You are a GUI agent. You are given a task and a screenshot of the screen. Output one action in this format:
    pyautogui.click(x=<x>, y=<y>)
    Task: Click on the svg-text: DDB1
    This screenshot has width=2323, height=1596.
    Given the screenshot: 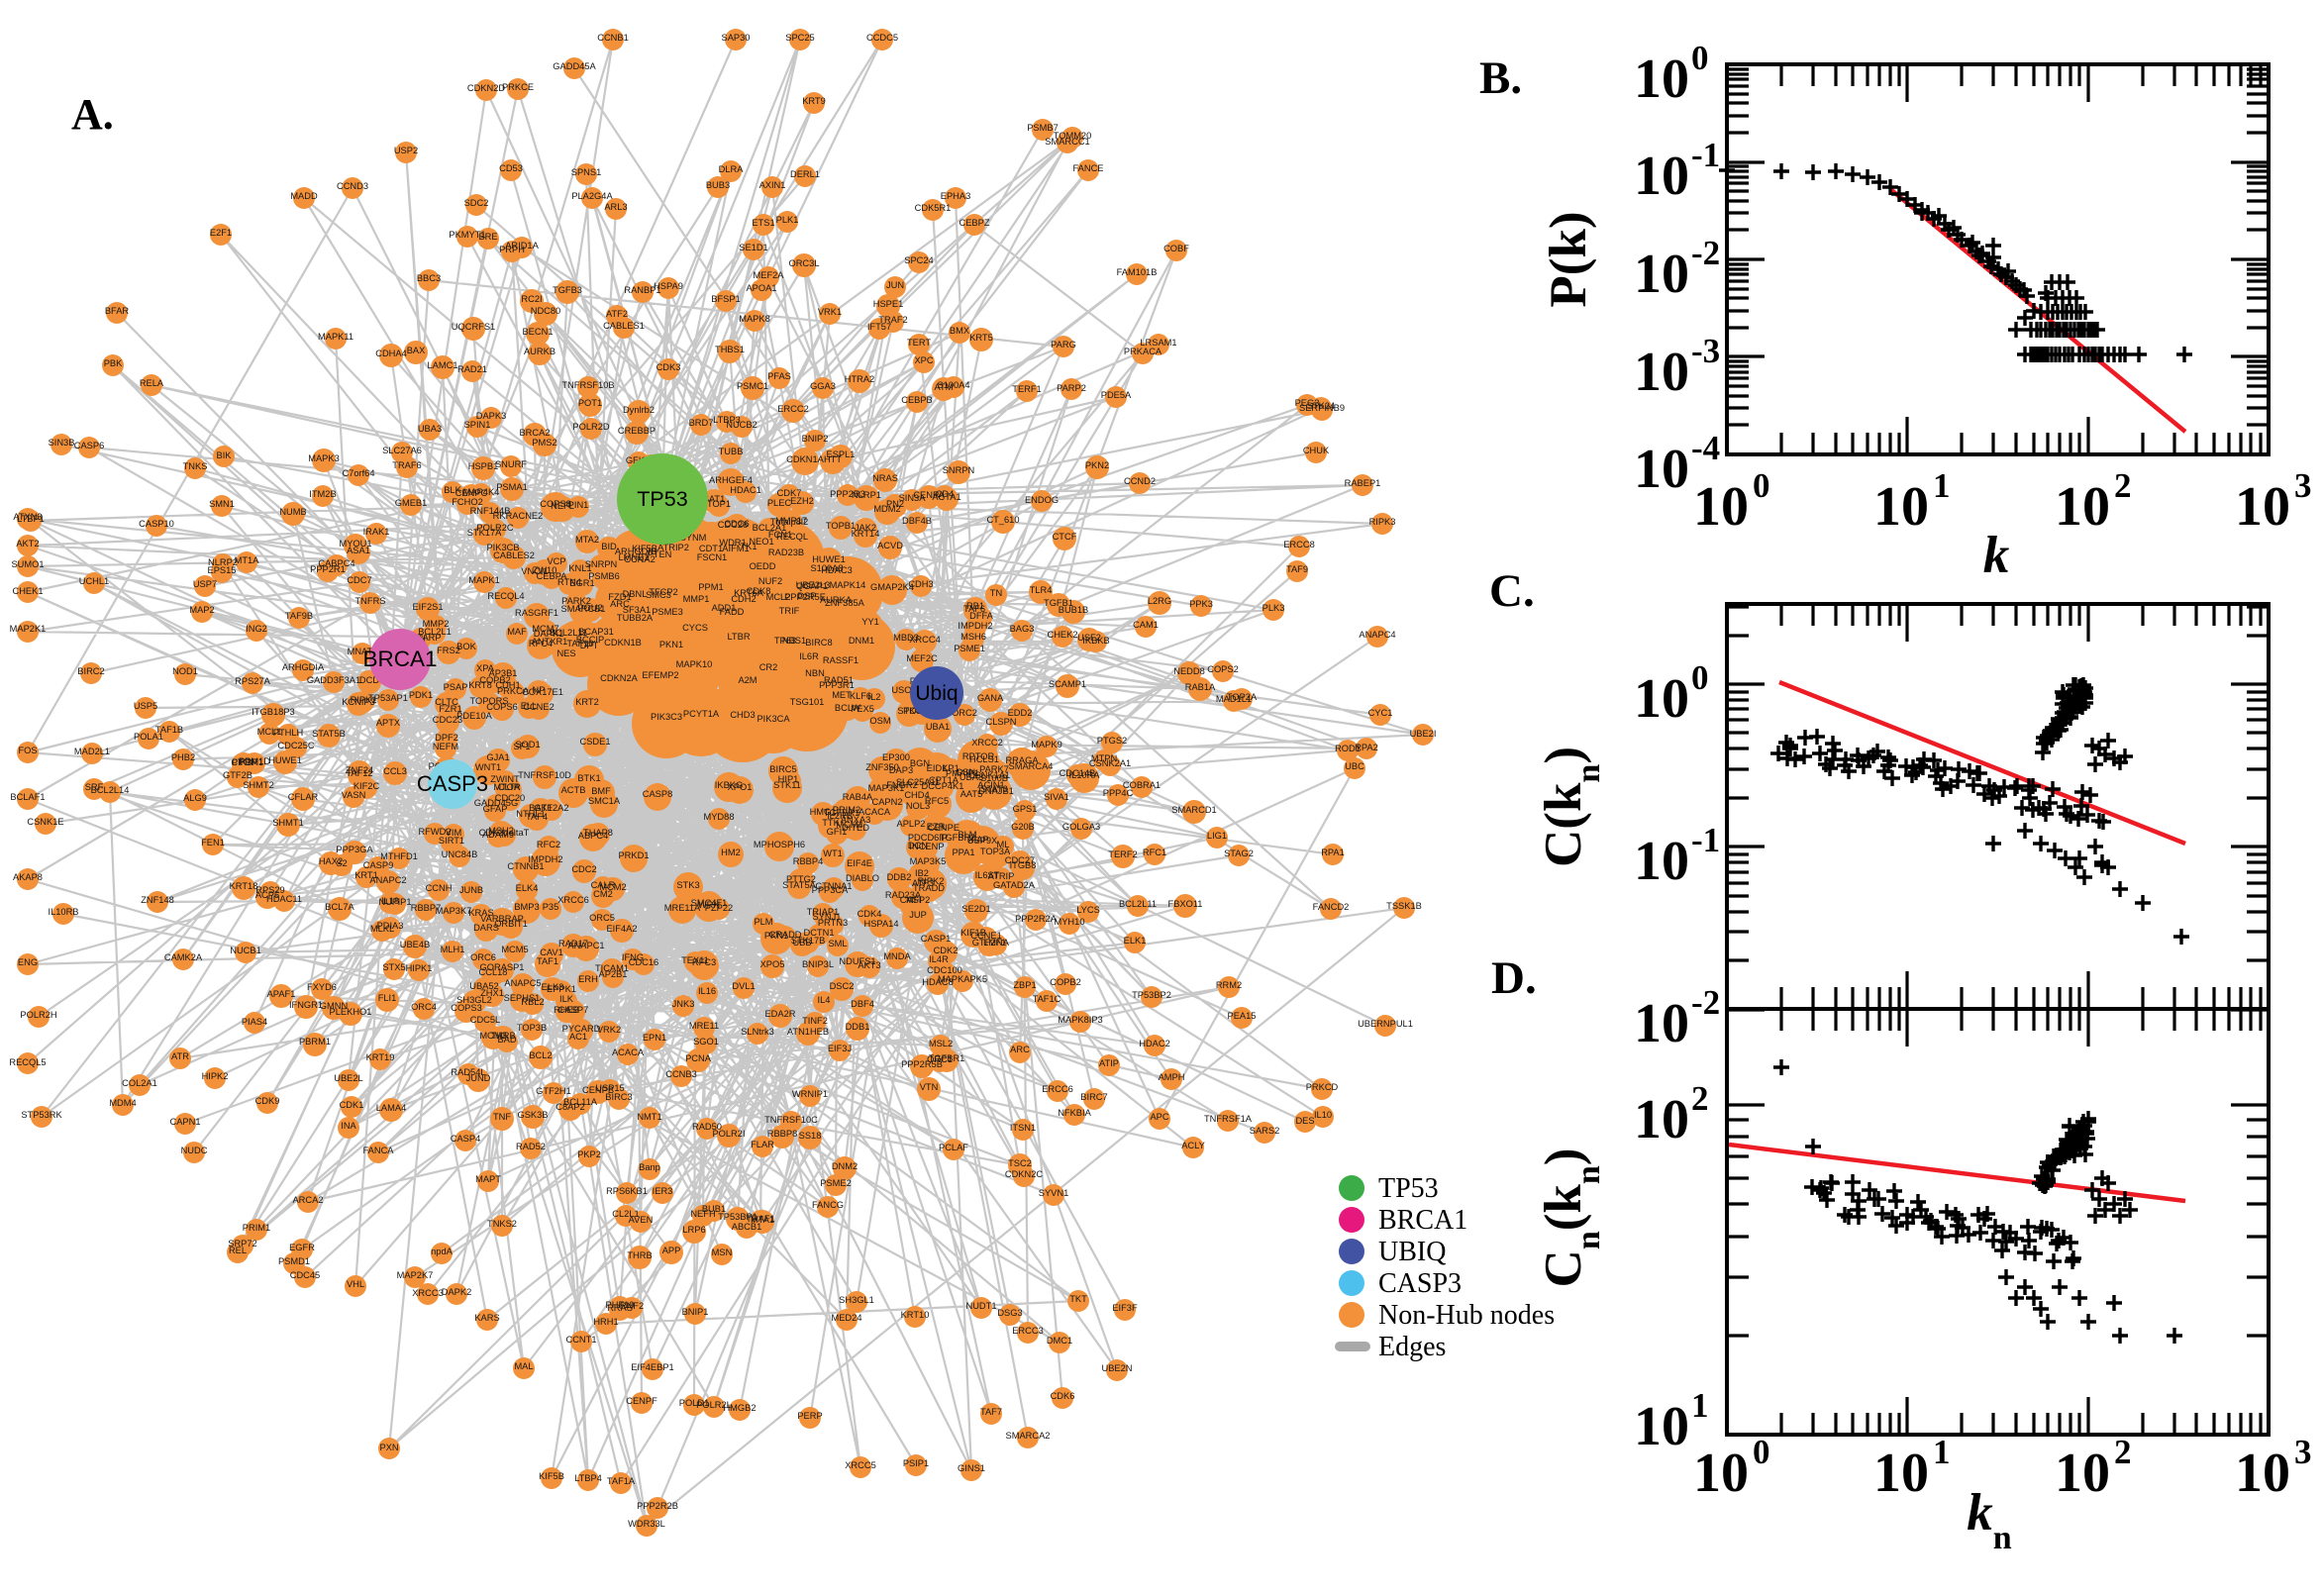 What is the action you would take?
    pyautogui.click(x=858, y=1027)
    